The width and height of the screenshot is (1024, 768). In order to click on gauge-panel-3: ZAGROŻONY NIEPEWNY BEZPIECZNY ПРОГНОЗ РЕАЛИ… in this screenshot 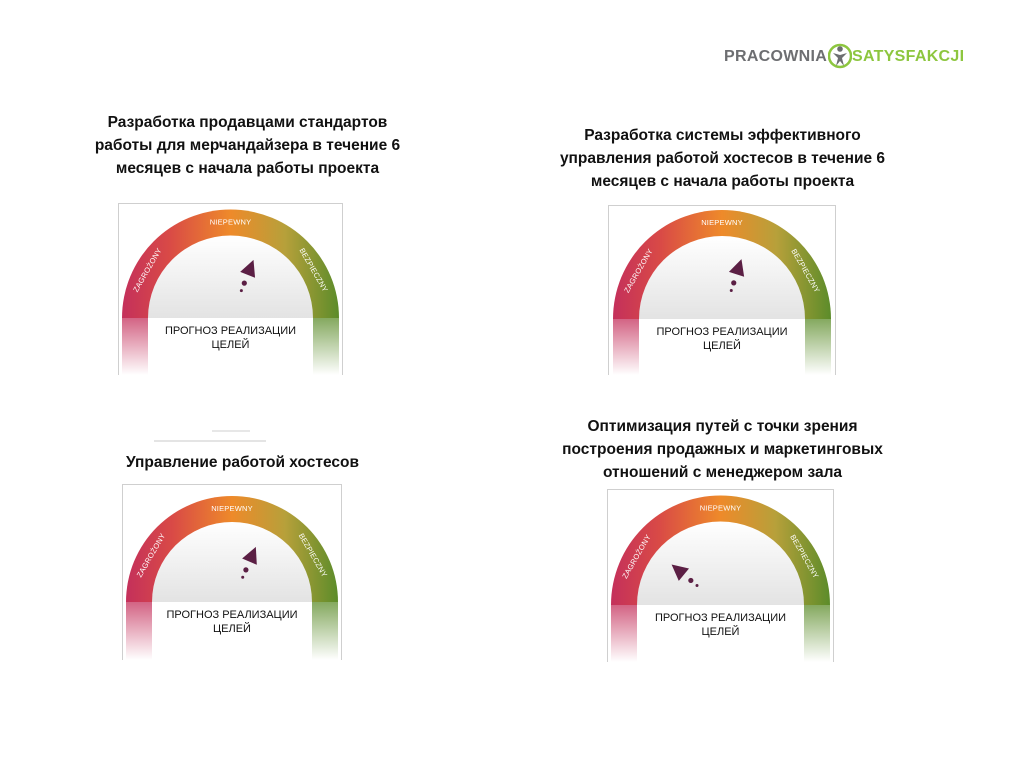, I will do `click(232, 572)`.